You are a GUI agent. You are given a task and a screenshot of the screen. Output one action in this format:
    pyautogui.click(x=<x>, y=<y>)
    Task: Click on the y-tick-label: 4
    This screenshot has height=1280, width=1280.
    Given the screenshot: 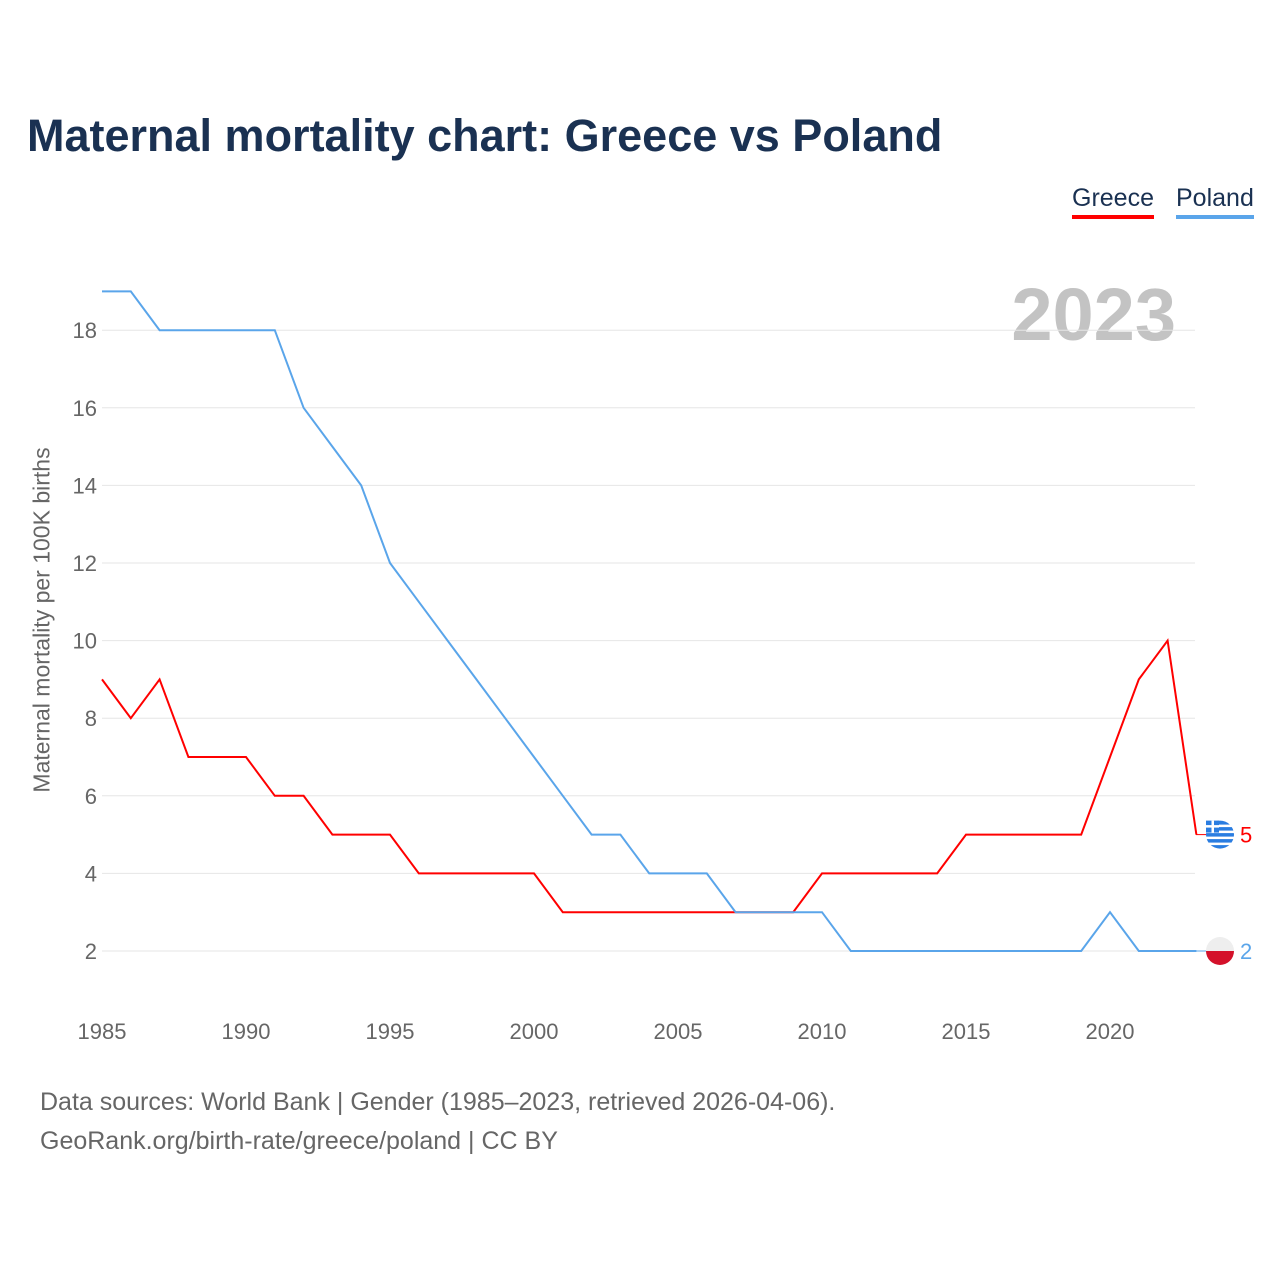 What is the action you would take?
    pyautogui.click(x=91, y=873)
    